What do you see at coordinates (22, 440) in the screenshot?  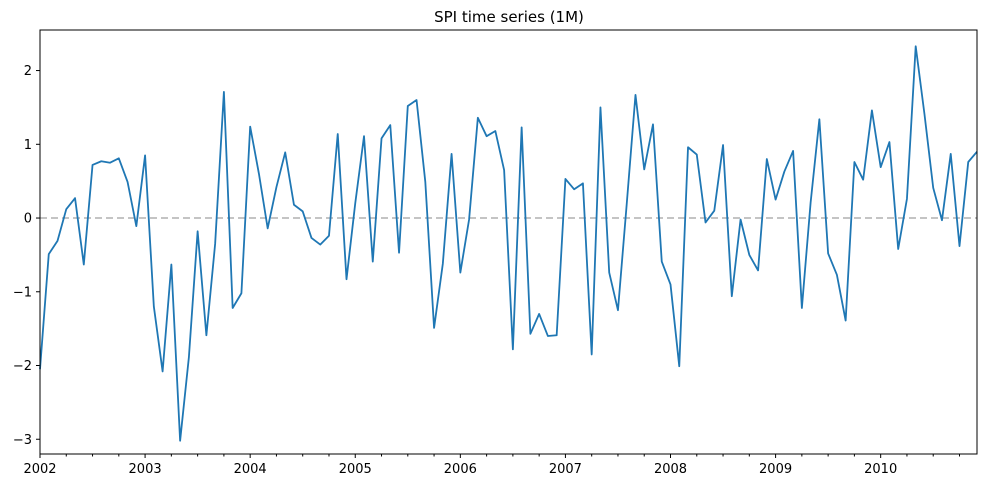 I see `y-tick-label: −3` at bounding box center [22, 440].